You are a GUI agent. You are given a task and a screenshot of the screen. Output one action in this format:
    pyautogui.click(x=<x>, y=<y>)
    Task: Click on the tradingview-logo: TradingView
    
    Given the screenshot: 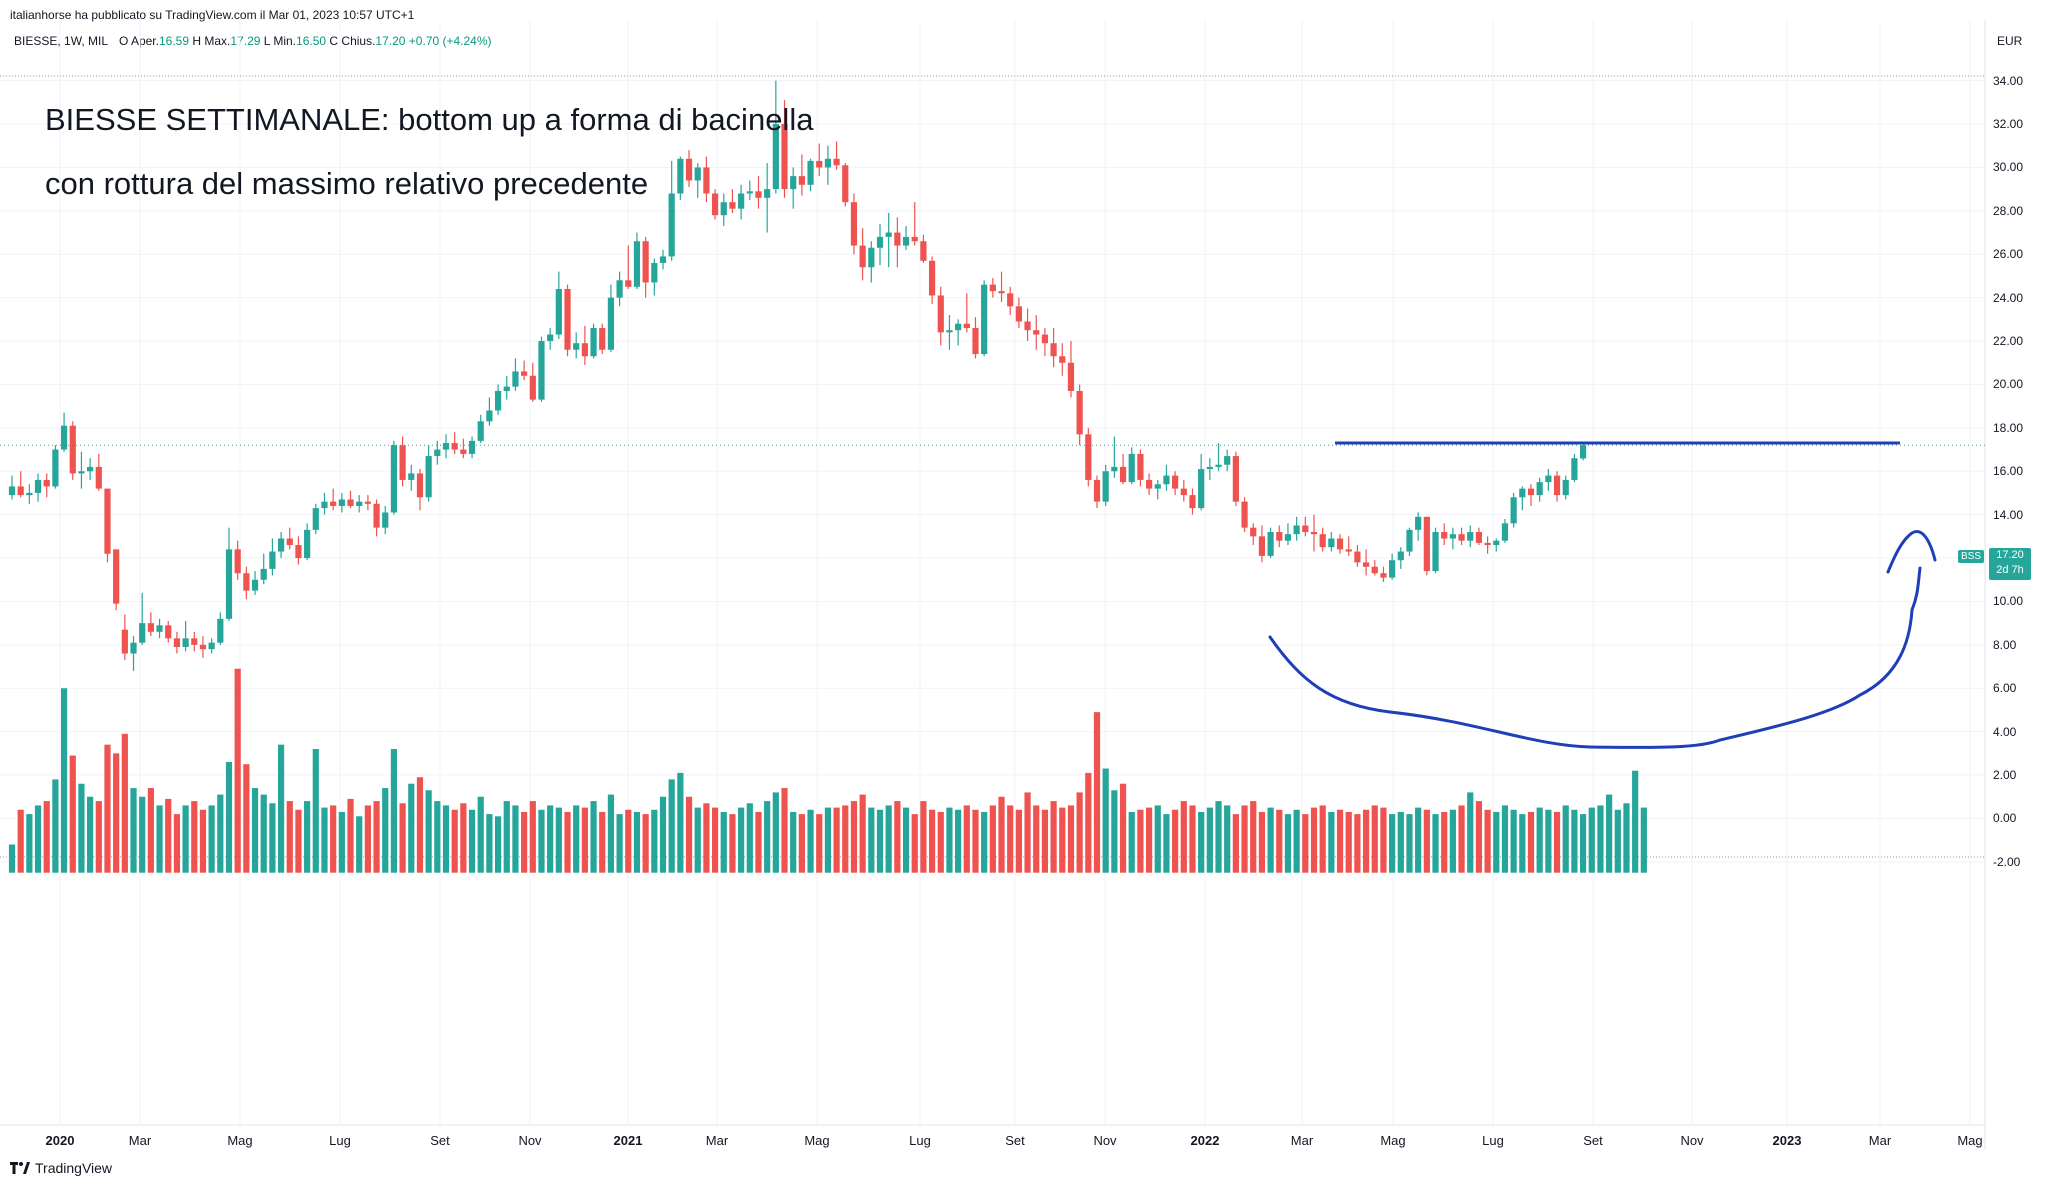 What is the action you would take?
    pyautogui.click(x=61, y=1168)
    